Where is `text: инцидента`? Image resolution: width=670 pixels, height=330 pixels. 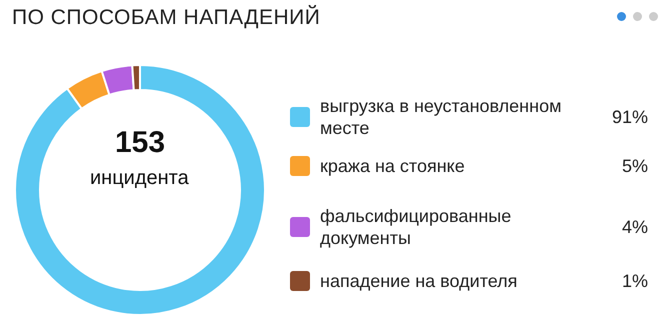
text: инцидента is located at coordinates (140, 178).